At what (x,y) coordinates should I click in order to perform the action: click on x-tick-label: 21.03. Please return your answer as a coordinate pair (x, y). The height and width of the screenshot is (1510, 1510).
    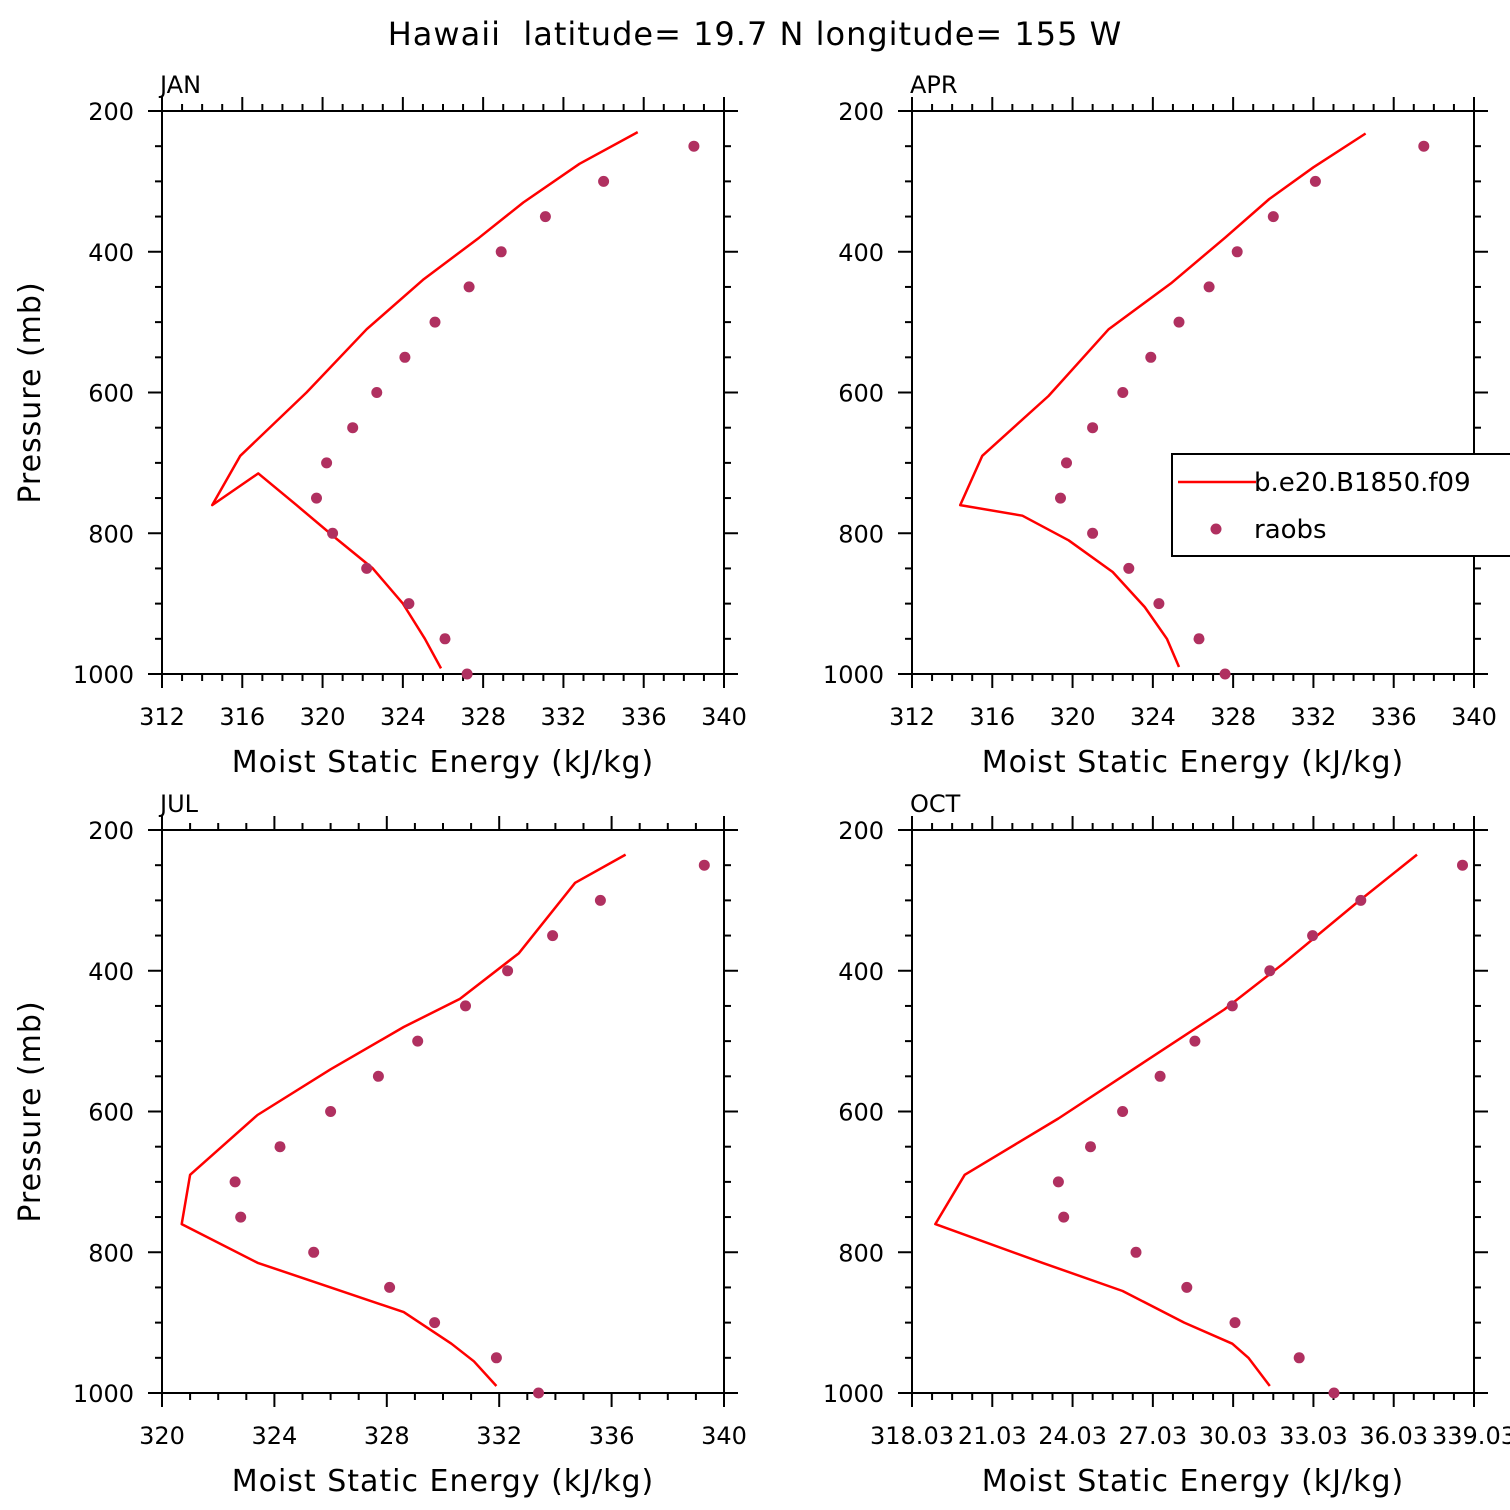
    Looking at the image, I should click on (992, 1436).